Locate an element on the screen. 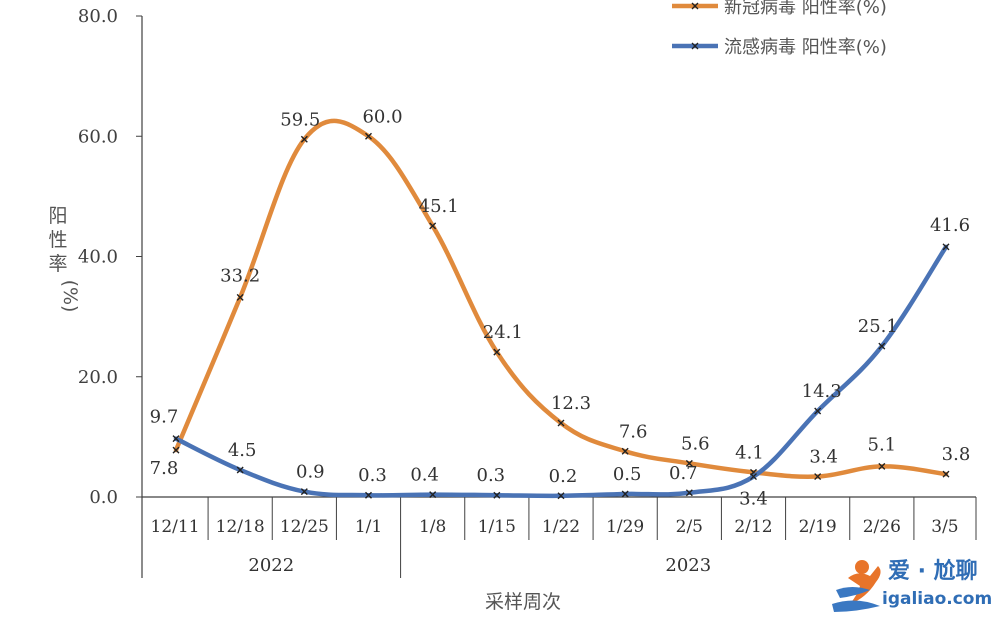  x-tick-label: 2/5 is located at coordinates (689, 527).